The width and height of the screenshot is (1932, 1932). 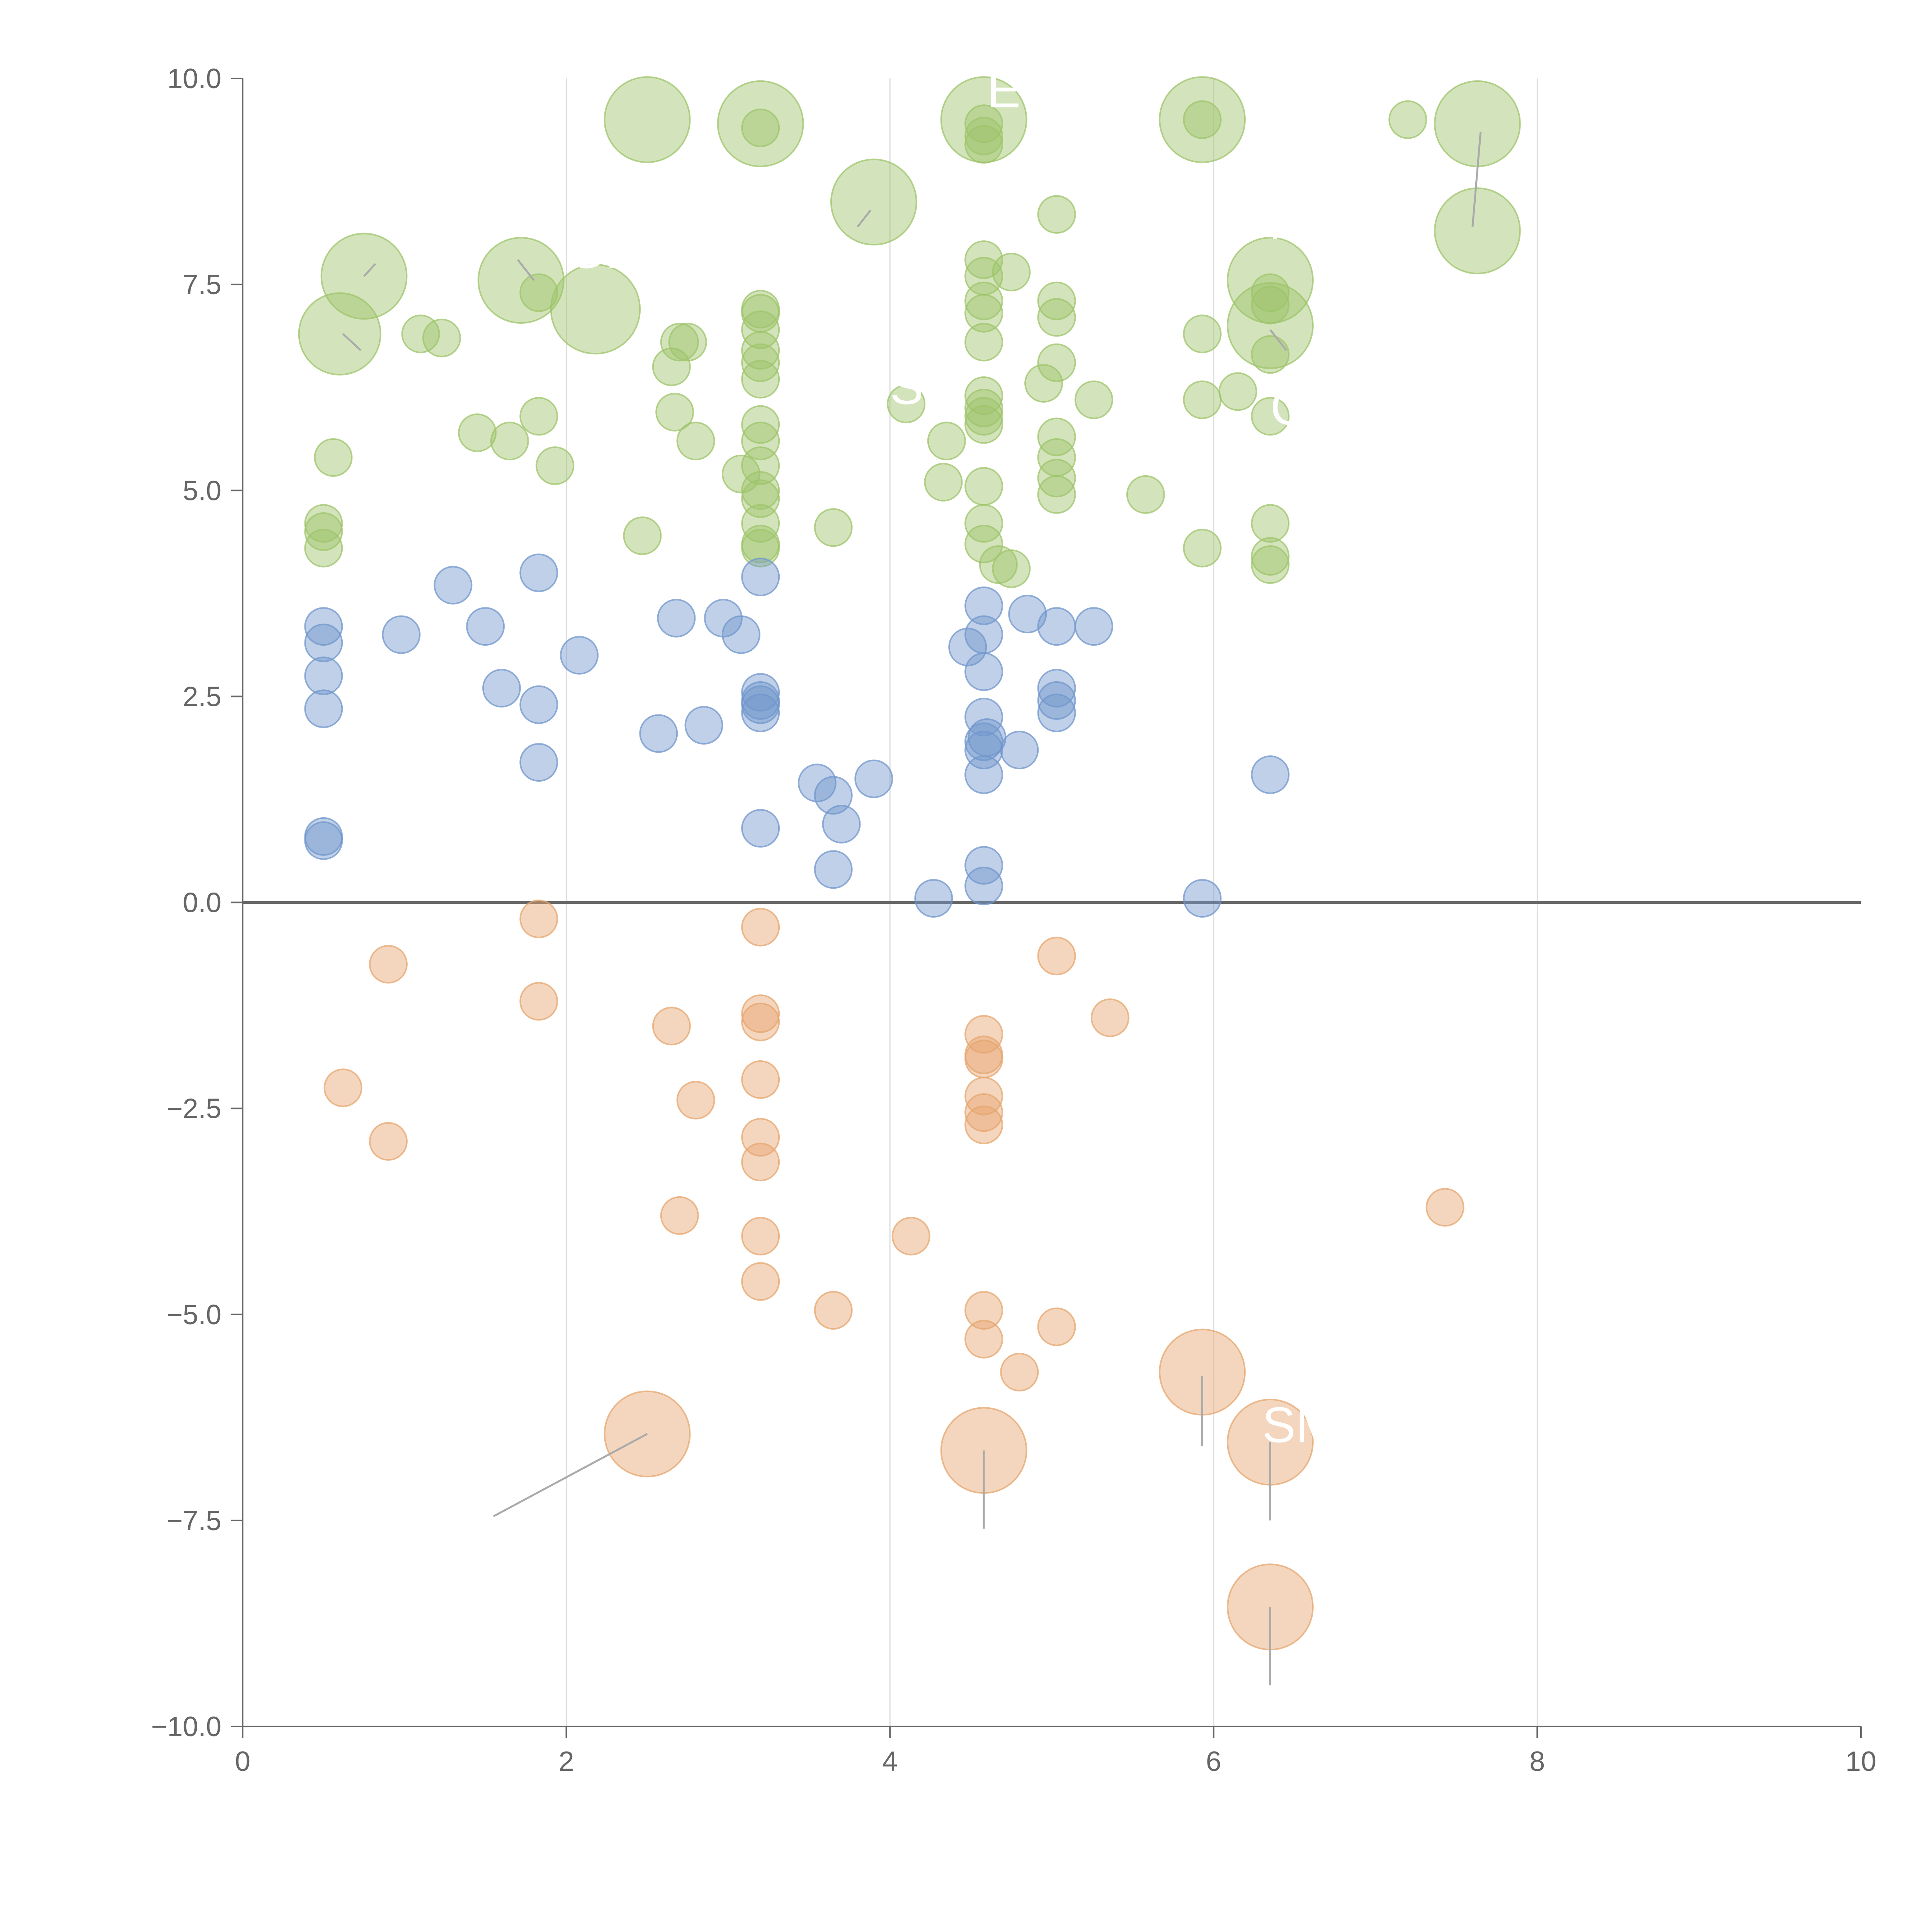 What do you see at coordinates (1537, 1761) in the screenshot?
I see `x-tick-label: 8` at bounding box center [1537, 1761].